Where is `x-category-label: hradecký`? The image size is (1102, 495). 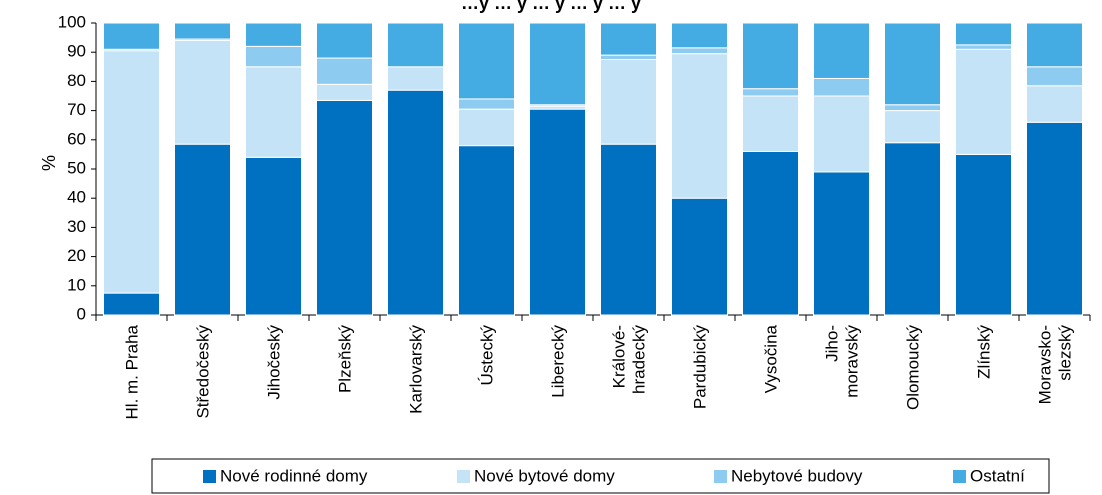 x-category-label: hradecký is located at coordinates (639, 359).